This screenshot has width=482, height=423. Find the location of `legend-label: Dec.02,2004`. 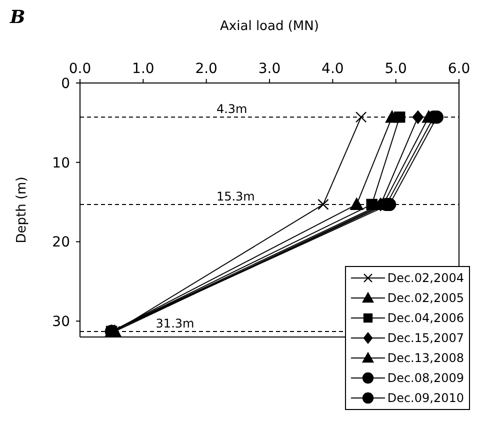

legend-label: Dec.02,2004 is located at coordinates (425, 278).